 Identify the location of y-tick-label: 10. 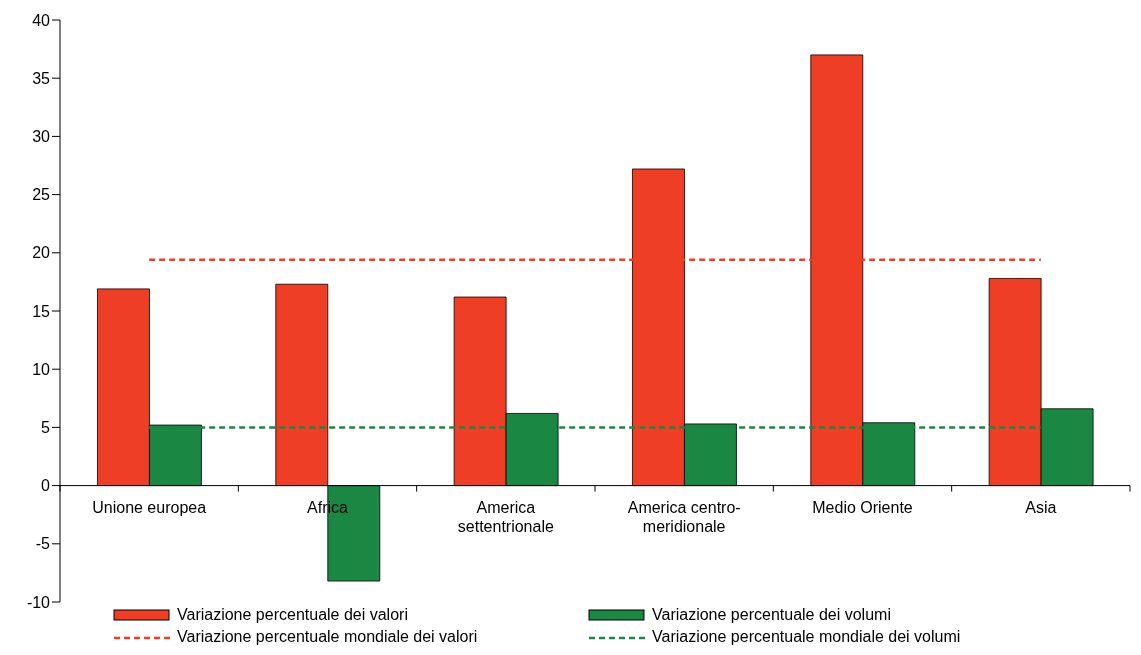
(41, 369).